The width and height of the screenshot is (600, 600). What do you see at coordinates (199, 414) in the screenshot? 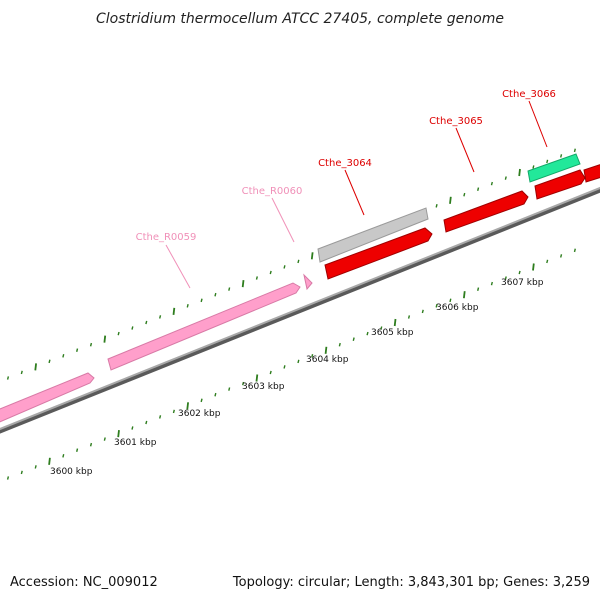
I see `scale-label-3602: 3602 kbp` at bounding box center [199, 414].